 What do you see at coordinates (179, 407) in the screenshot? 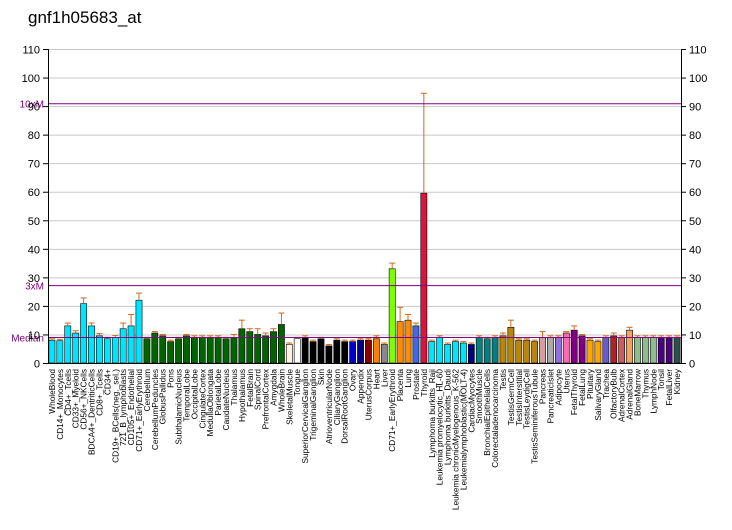
I see `x-tick-label: SubthalamicNucleus` at bounding box center [179, 407].